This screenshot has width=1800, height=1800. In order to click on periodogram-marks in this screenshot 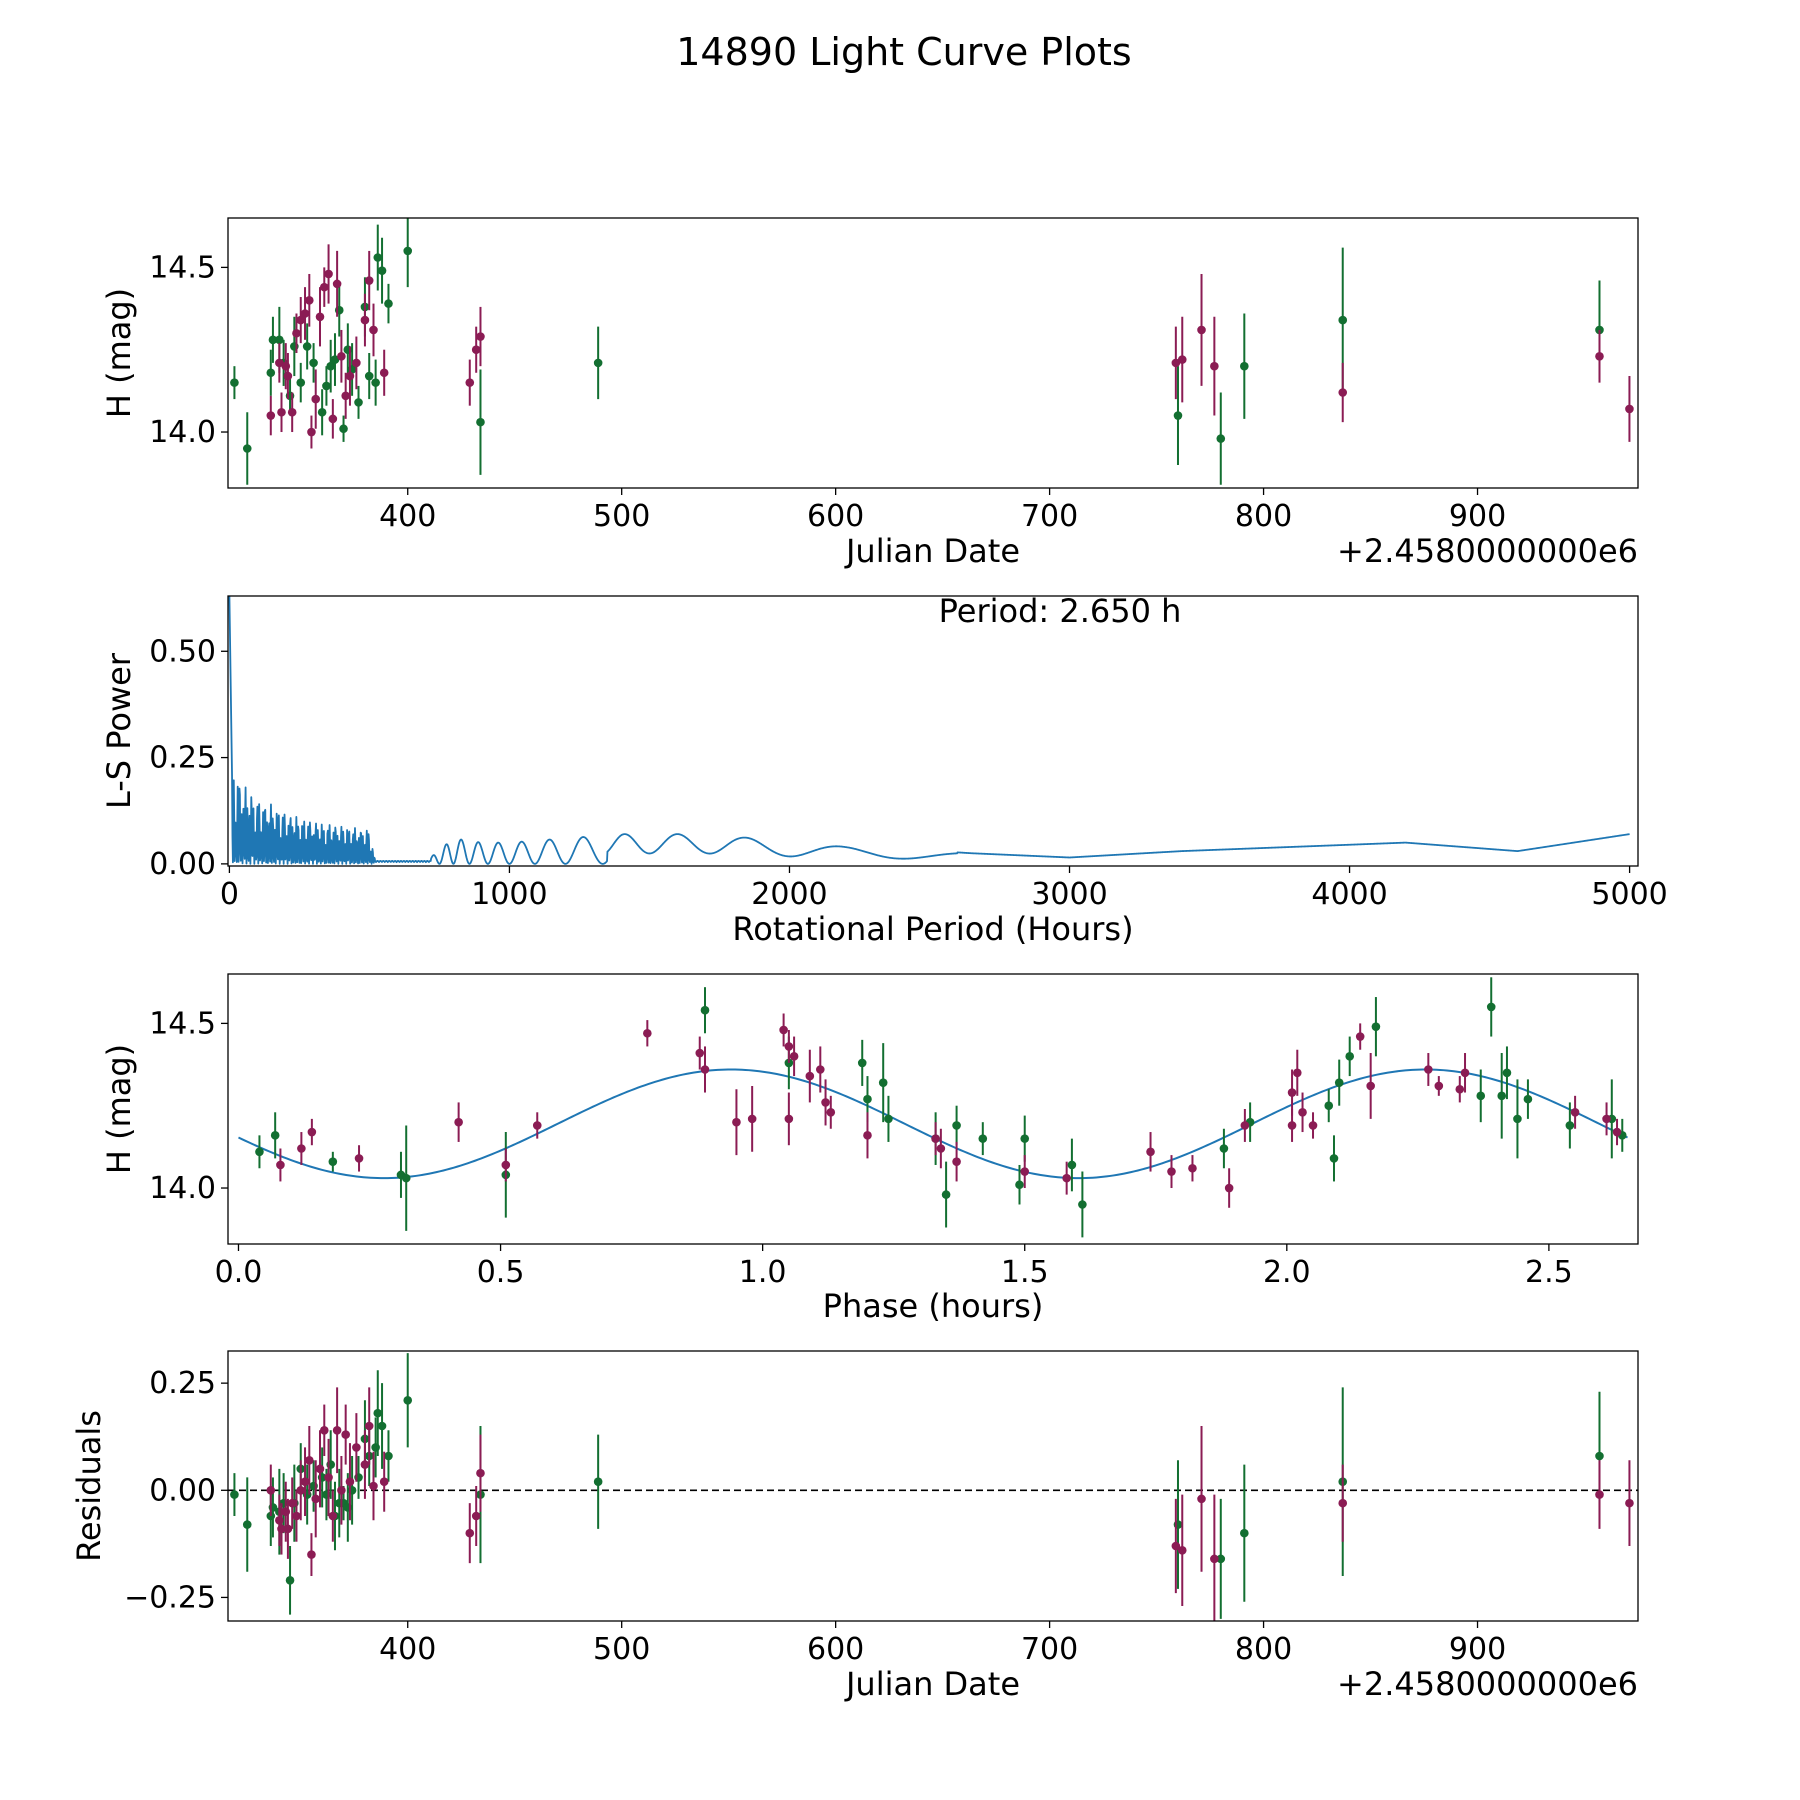, I will do `click(929, 730)`.